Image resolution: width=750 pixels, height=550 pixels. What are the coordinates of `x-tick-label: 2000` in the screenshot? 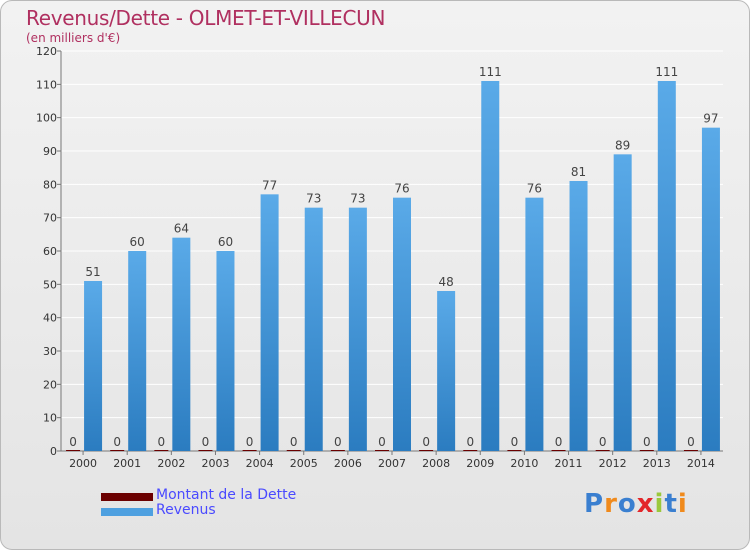 It's located at (83, 463).